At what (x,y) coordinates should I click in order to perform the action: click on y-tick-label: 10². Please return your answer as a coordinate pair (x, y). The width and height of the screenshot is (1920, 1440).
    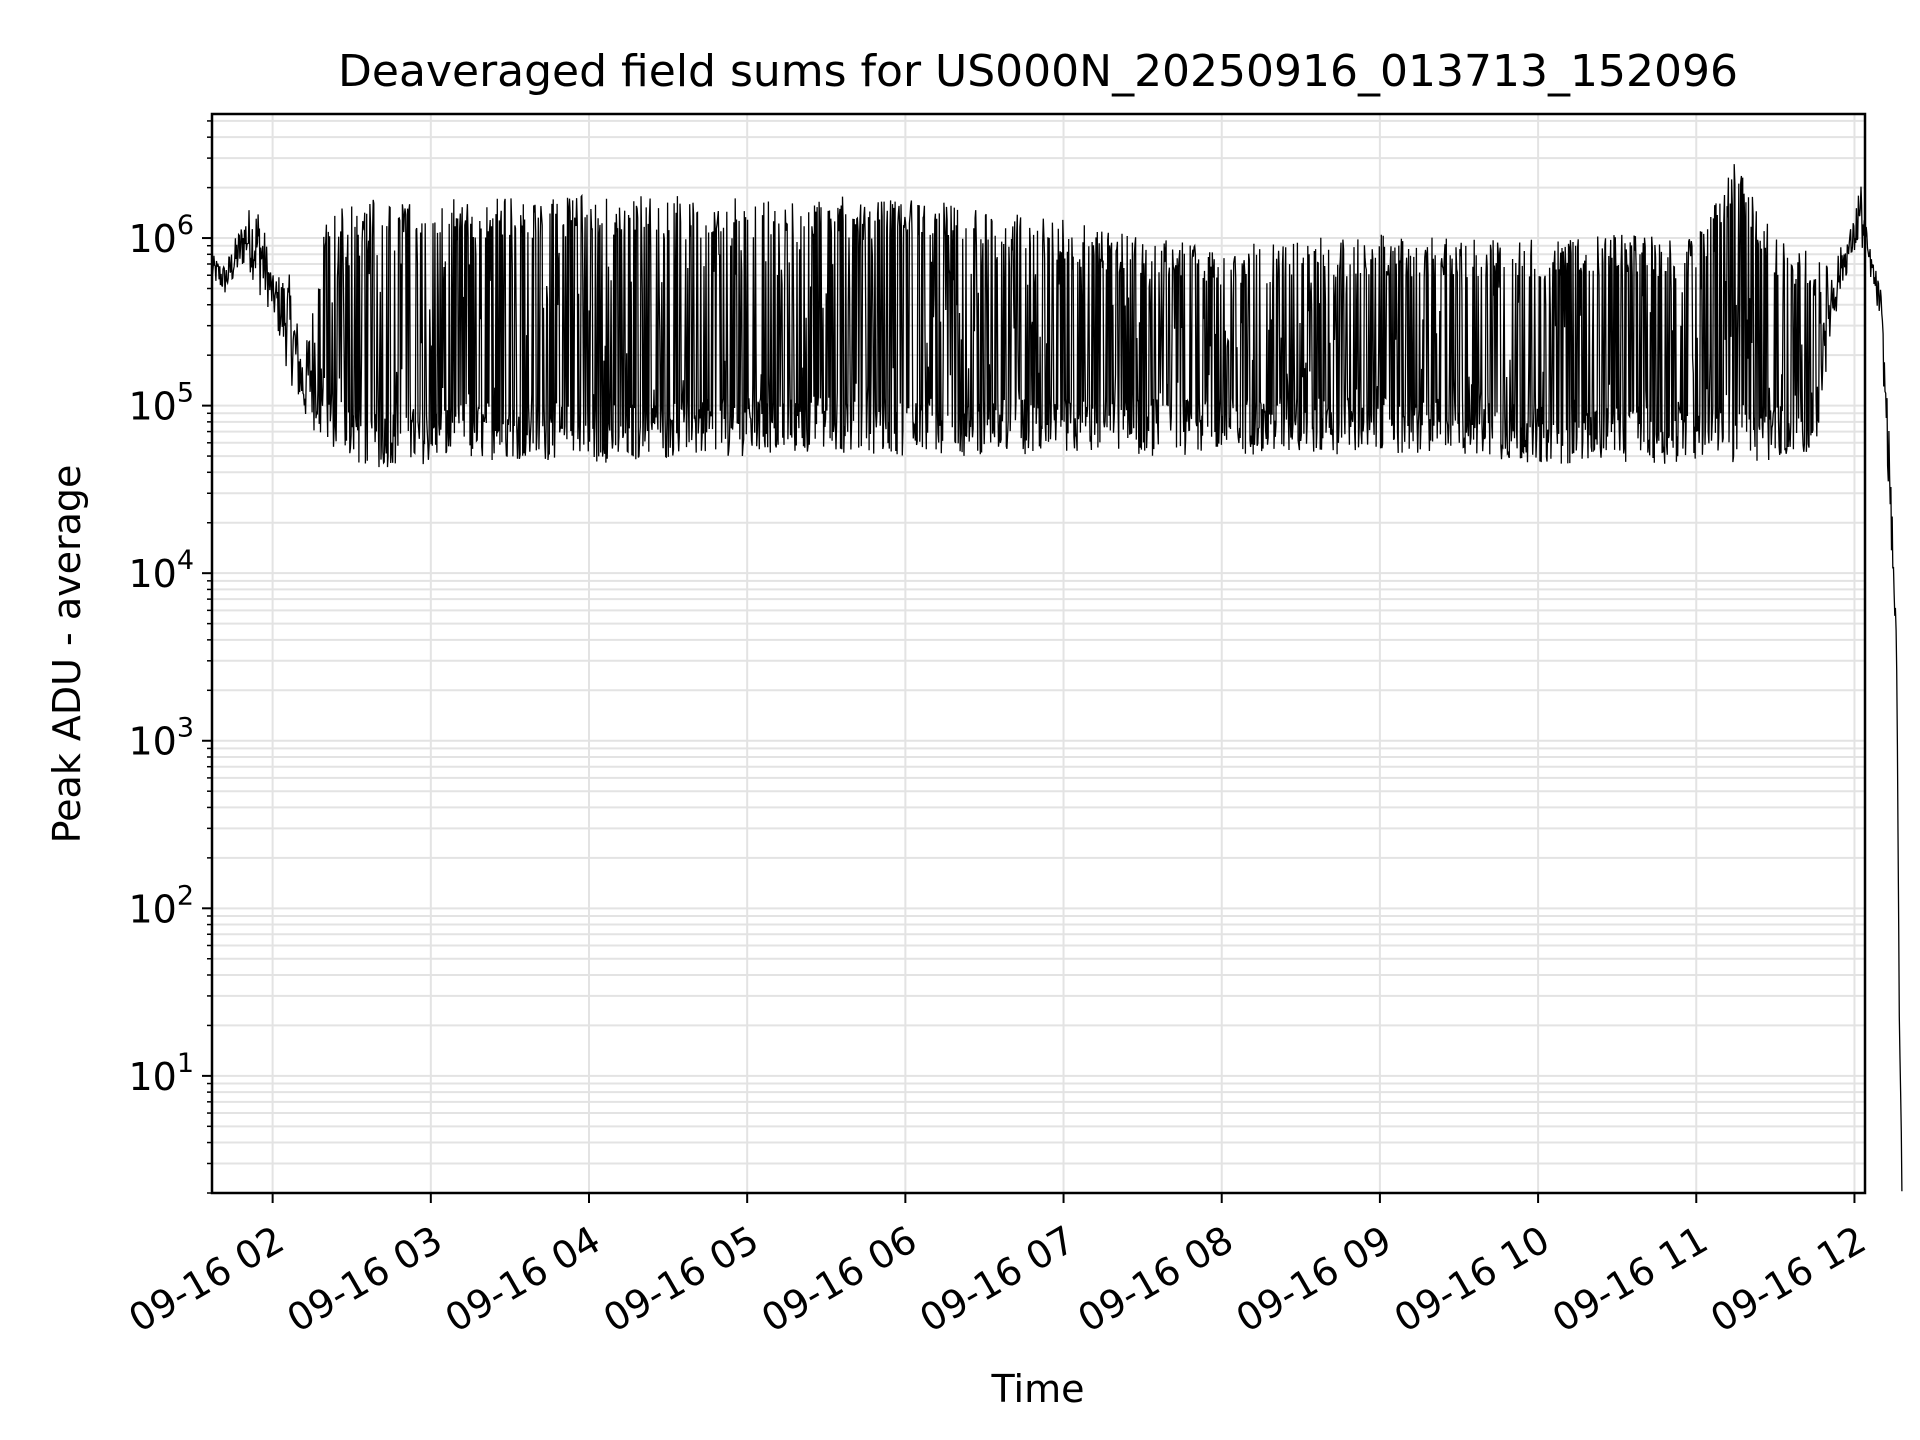
    Looking at the image, I should click on (161, 905).